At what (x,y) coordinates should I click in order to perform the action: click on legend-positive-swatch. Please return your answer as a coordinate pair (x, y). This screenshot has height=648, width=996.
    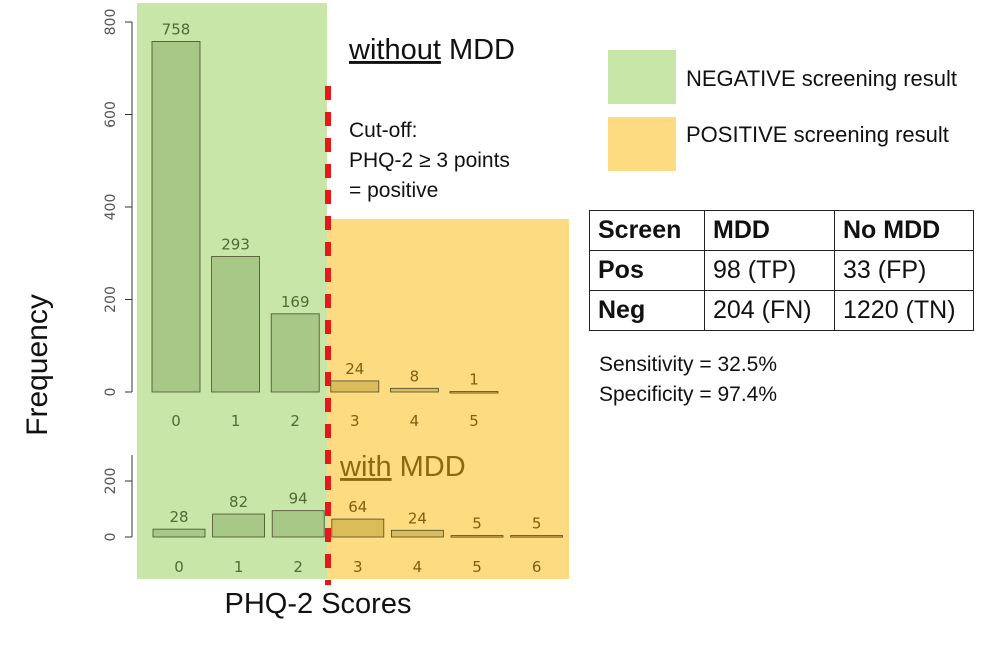
    Looking at the image, I should click on (642, 144).